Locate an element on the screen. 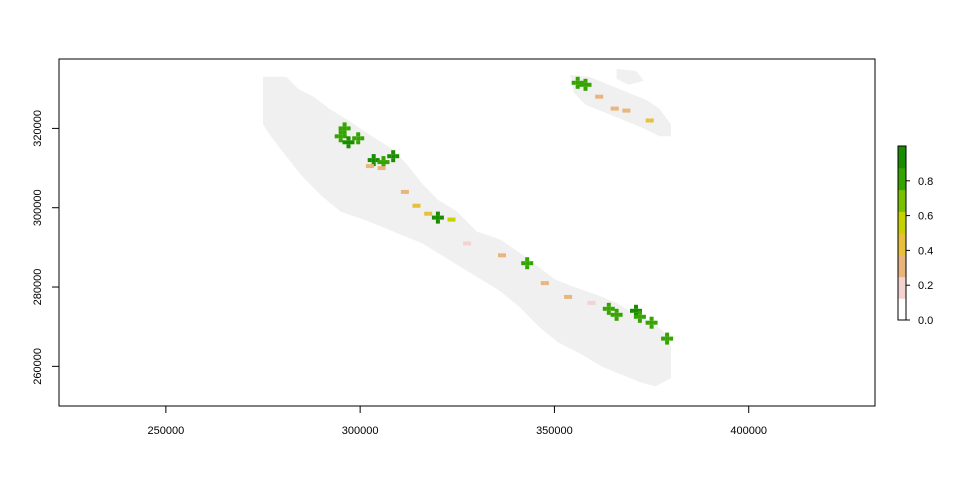  x-tick-label: 300000 is located at coordinates (360, 431).